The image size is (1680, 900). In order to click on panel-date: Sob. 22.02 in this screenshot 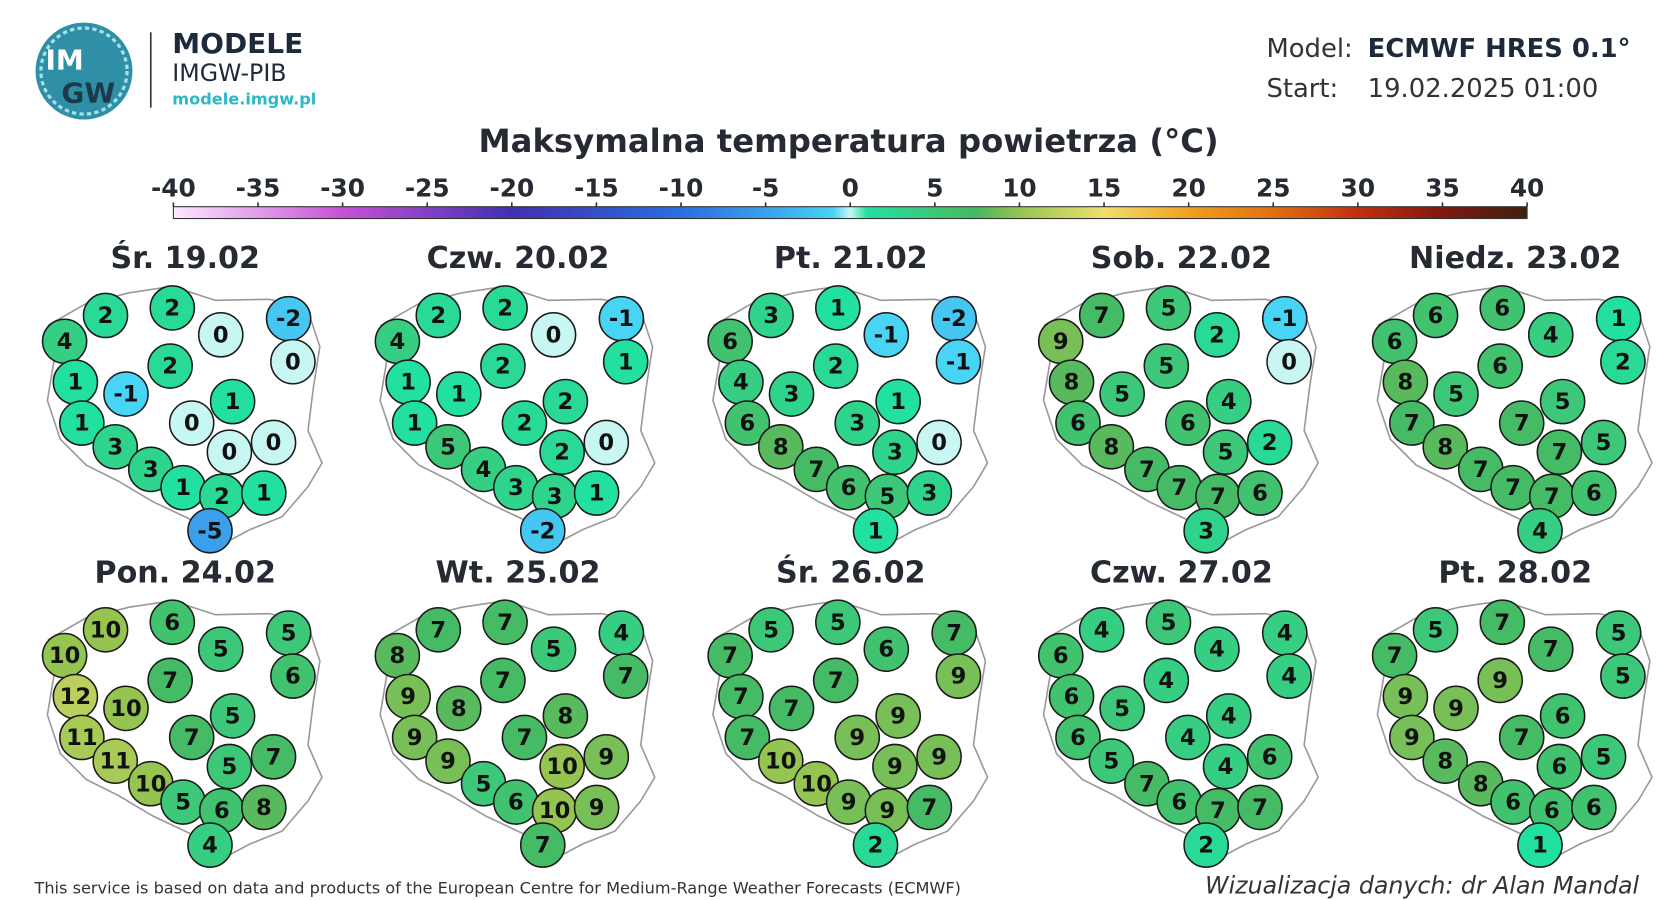, I will do `click(1181, 258)`.